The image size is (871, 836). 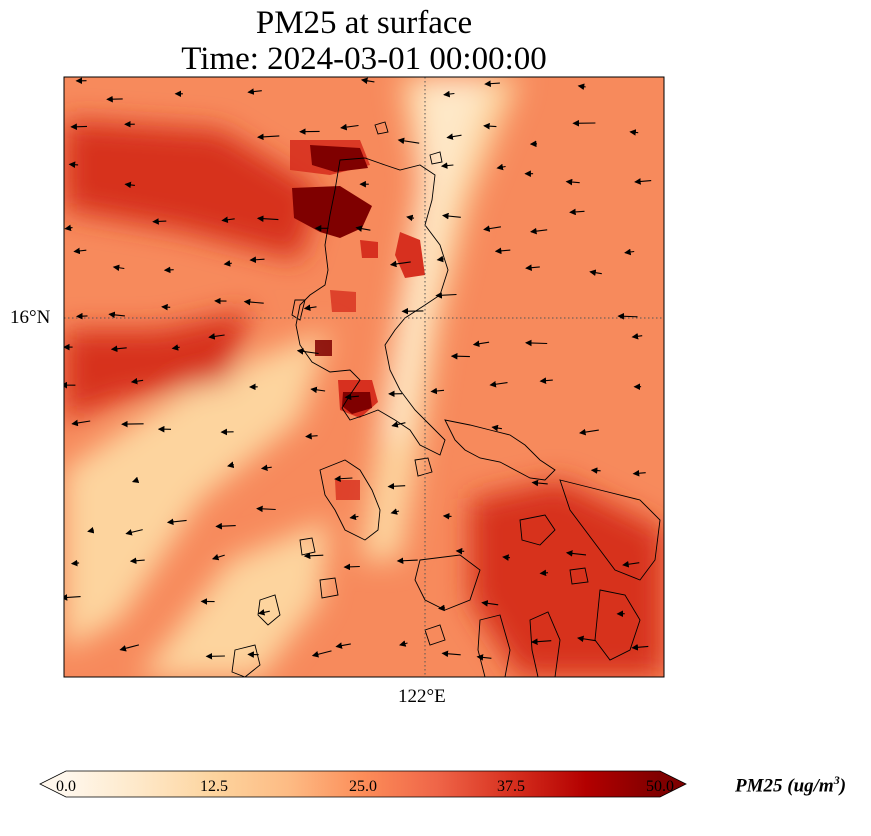 I want to click on longitude-tick-label: 122°E, so click(x=422, y=696).